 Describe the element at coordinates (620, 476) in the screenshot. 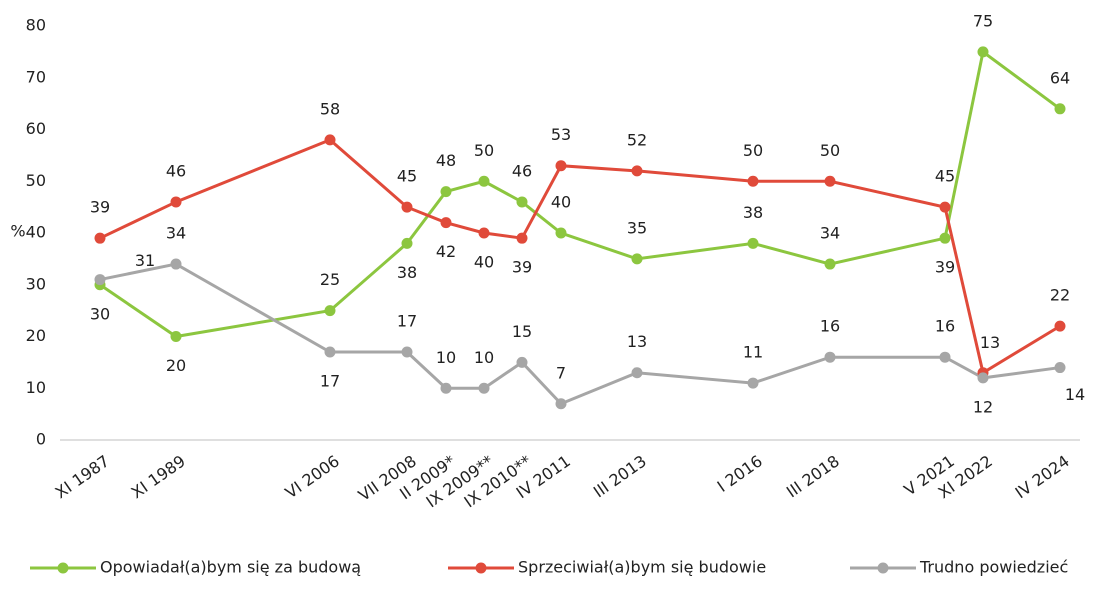

I see `x-tick-label: III 2013` at that location.